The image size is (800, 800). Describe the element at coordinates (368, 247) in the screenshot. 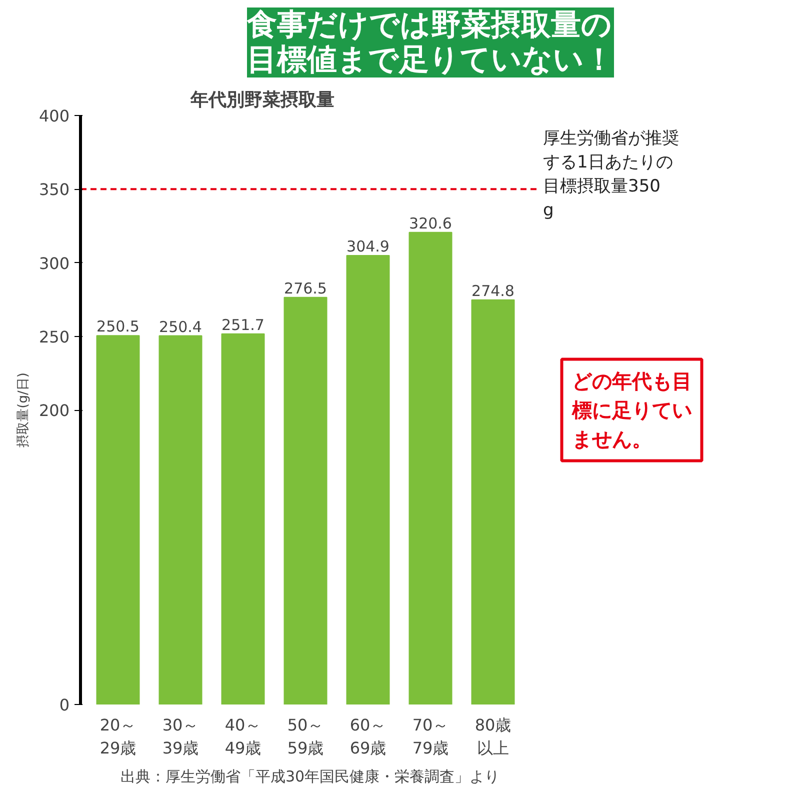

I see `data-label: 304.9` at that location.